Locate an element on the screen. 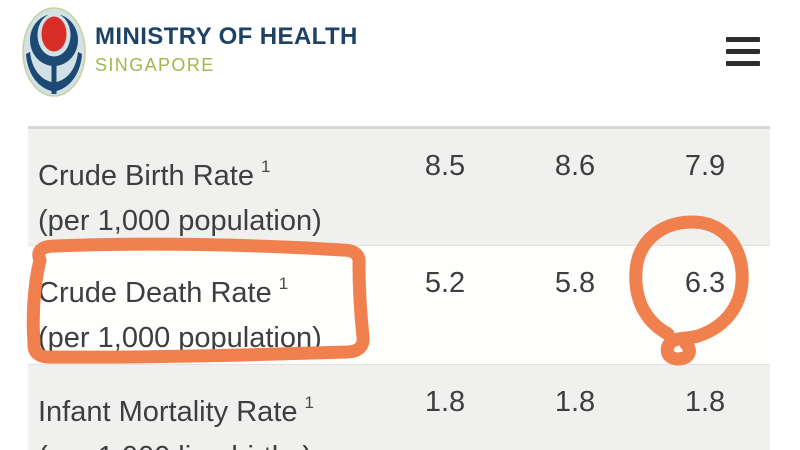  value-cell: 5.2 is located at coordinates (445, 283).